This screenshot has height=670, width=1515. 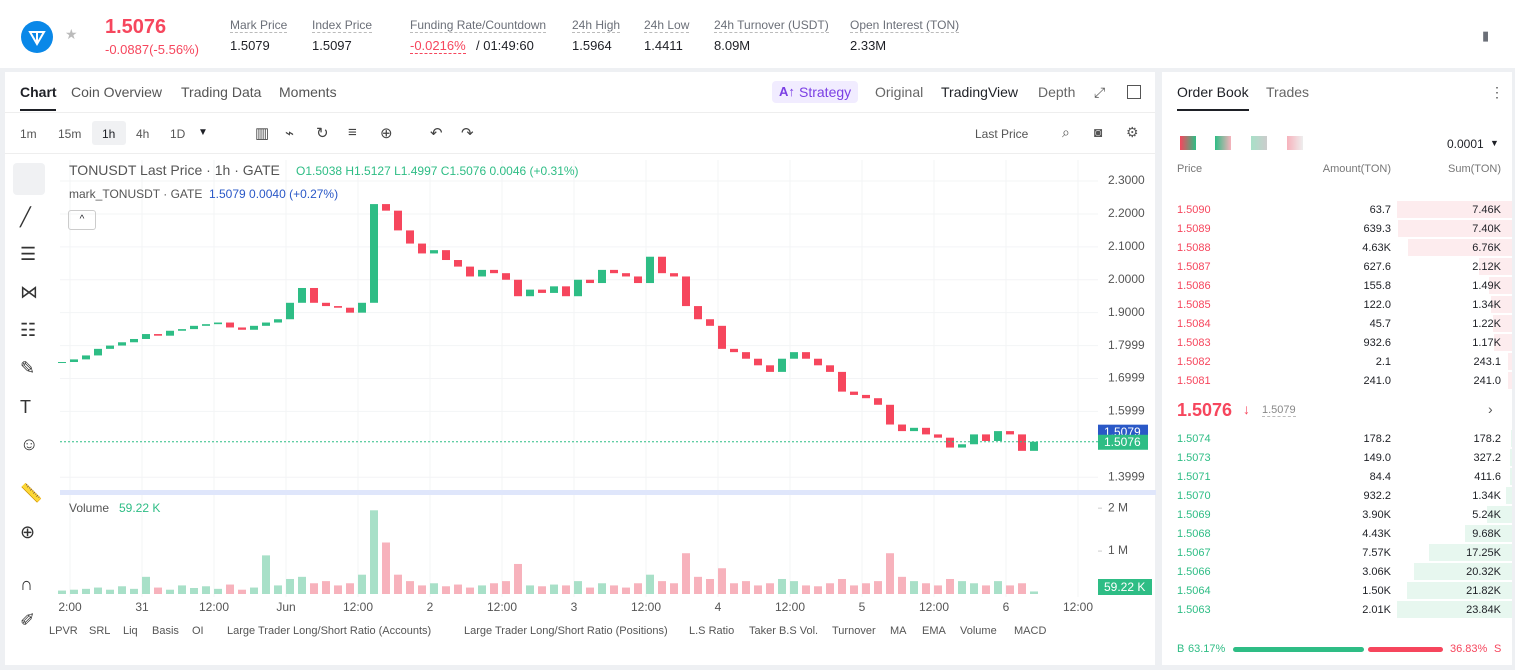 What do you see at coordinates (899, 92) in the screenshot?
I see `view-tab: Original` at bounding box center [899, 92].